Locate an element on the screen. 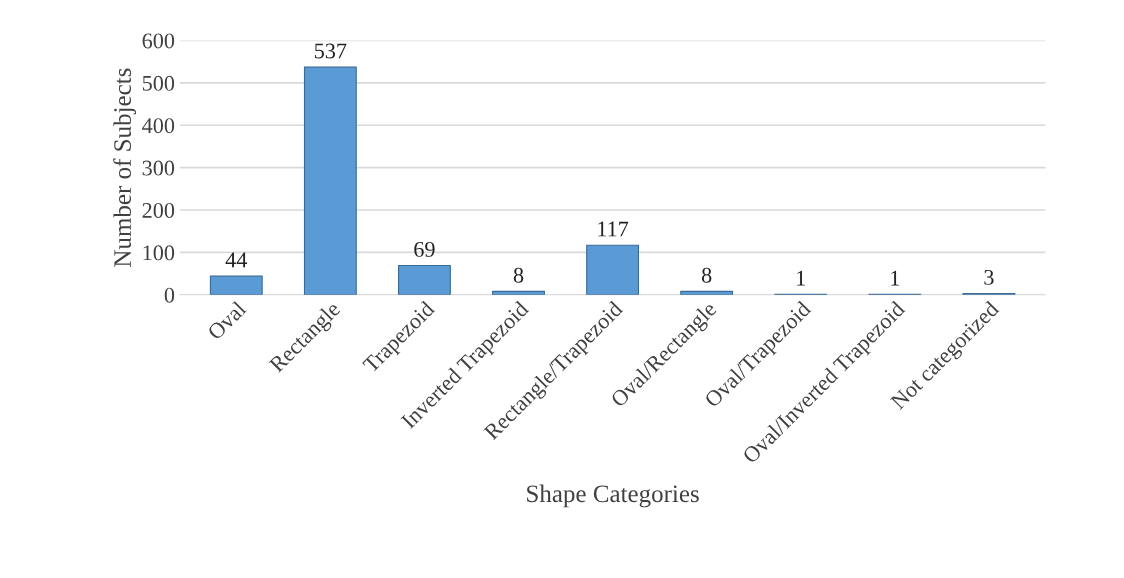 The width and height of the screenshot is (1124, 578). y-tick-label: 300 is located at coordinates (158, 168).